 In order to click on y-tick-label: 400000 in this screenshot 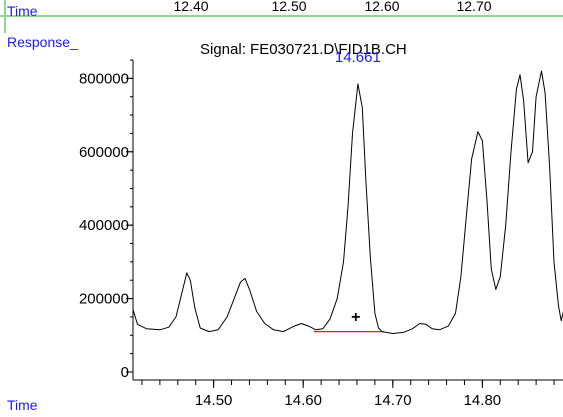, I will do `click(104, 225)`.